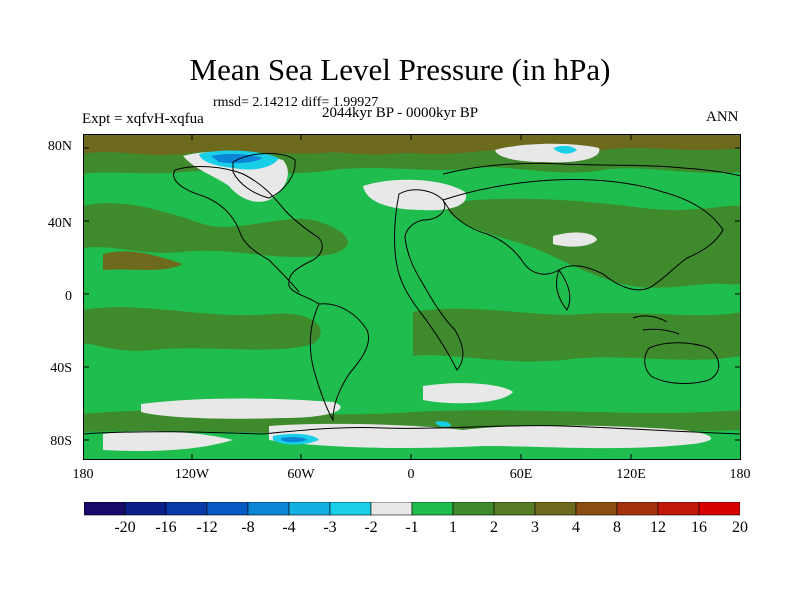 Image resolution: width=800 pixels, height=600 pixels. What do you see at coordinates (371, 527) in the screenshot?
I see `colorbar-label: -2` at bounding box center [371, 527].